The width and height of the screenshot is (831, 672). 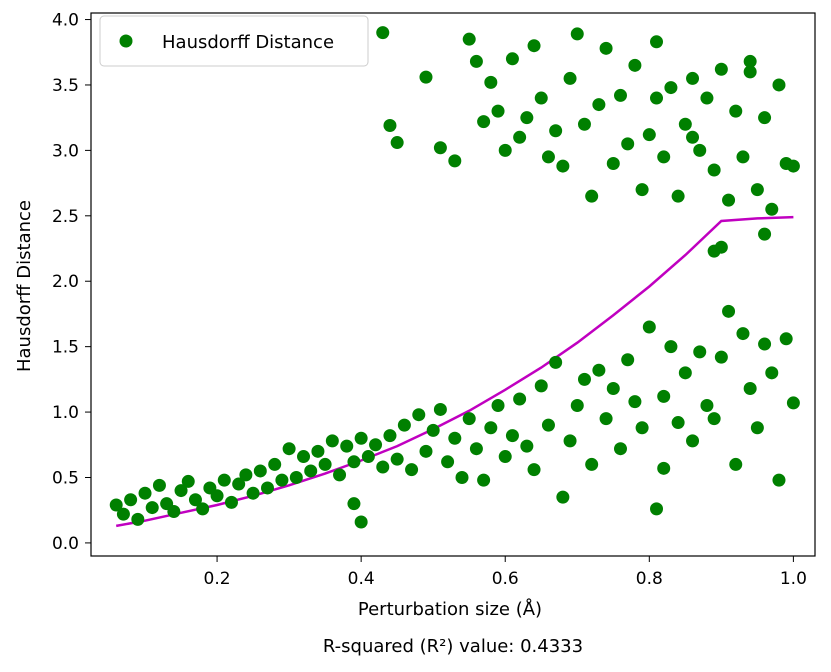 What do you see at coordinates (65, 478) in the screenshot?
I see `y-tick-label: 0.5` at bounding box center [65, 478].